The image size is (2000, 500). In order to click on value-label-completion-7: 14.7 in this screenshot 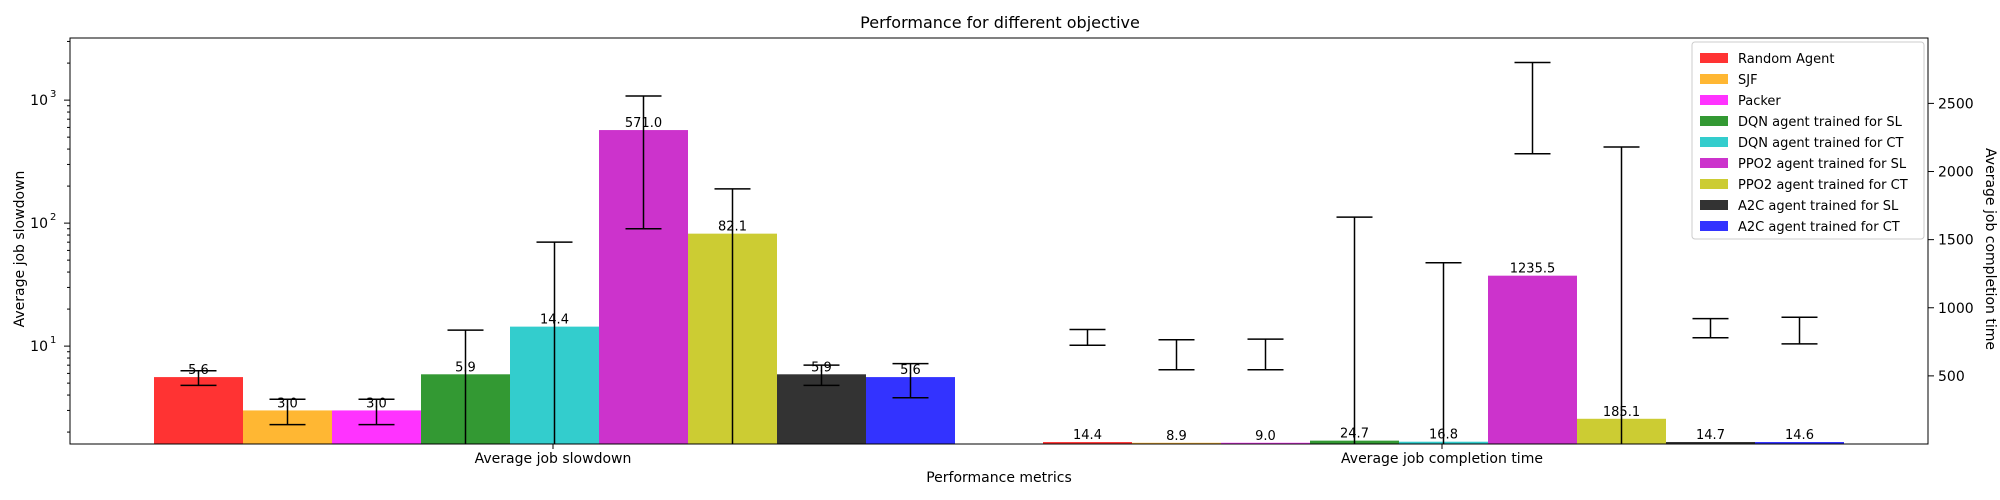, I will do `click(1710, 435)`.